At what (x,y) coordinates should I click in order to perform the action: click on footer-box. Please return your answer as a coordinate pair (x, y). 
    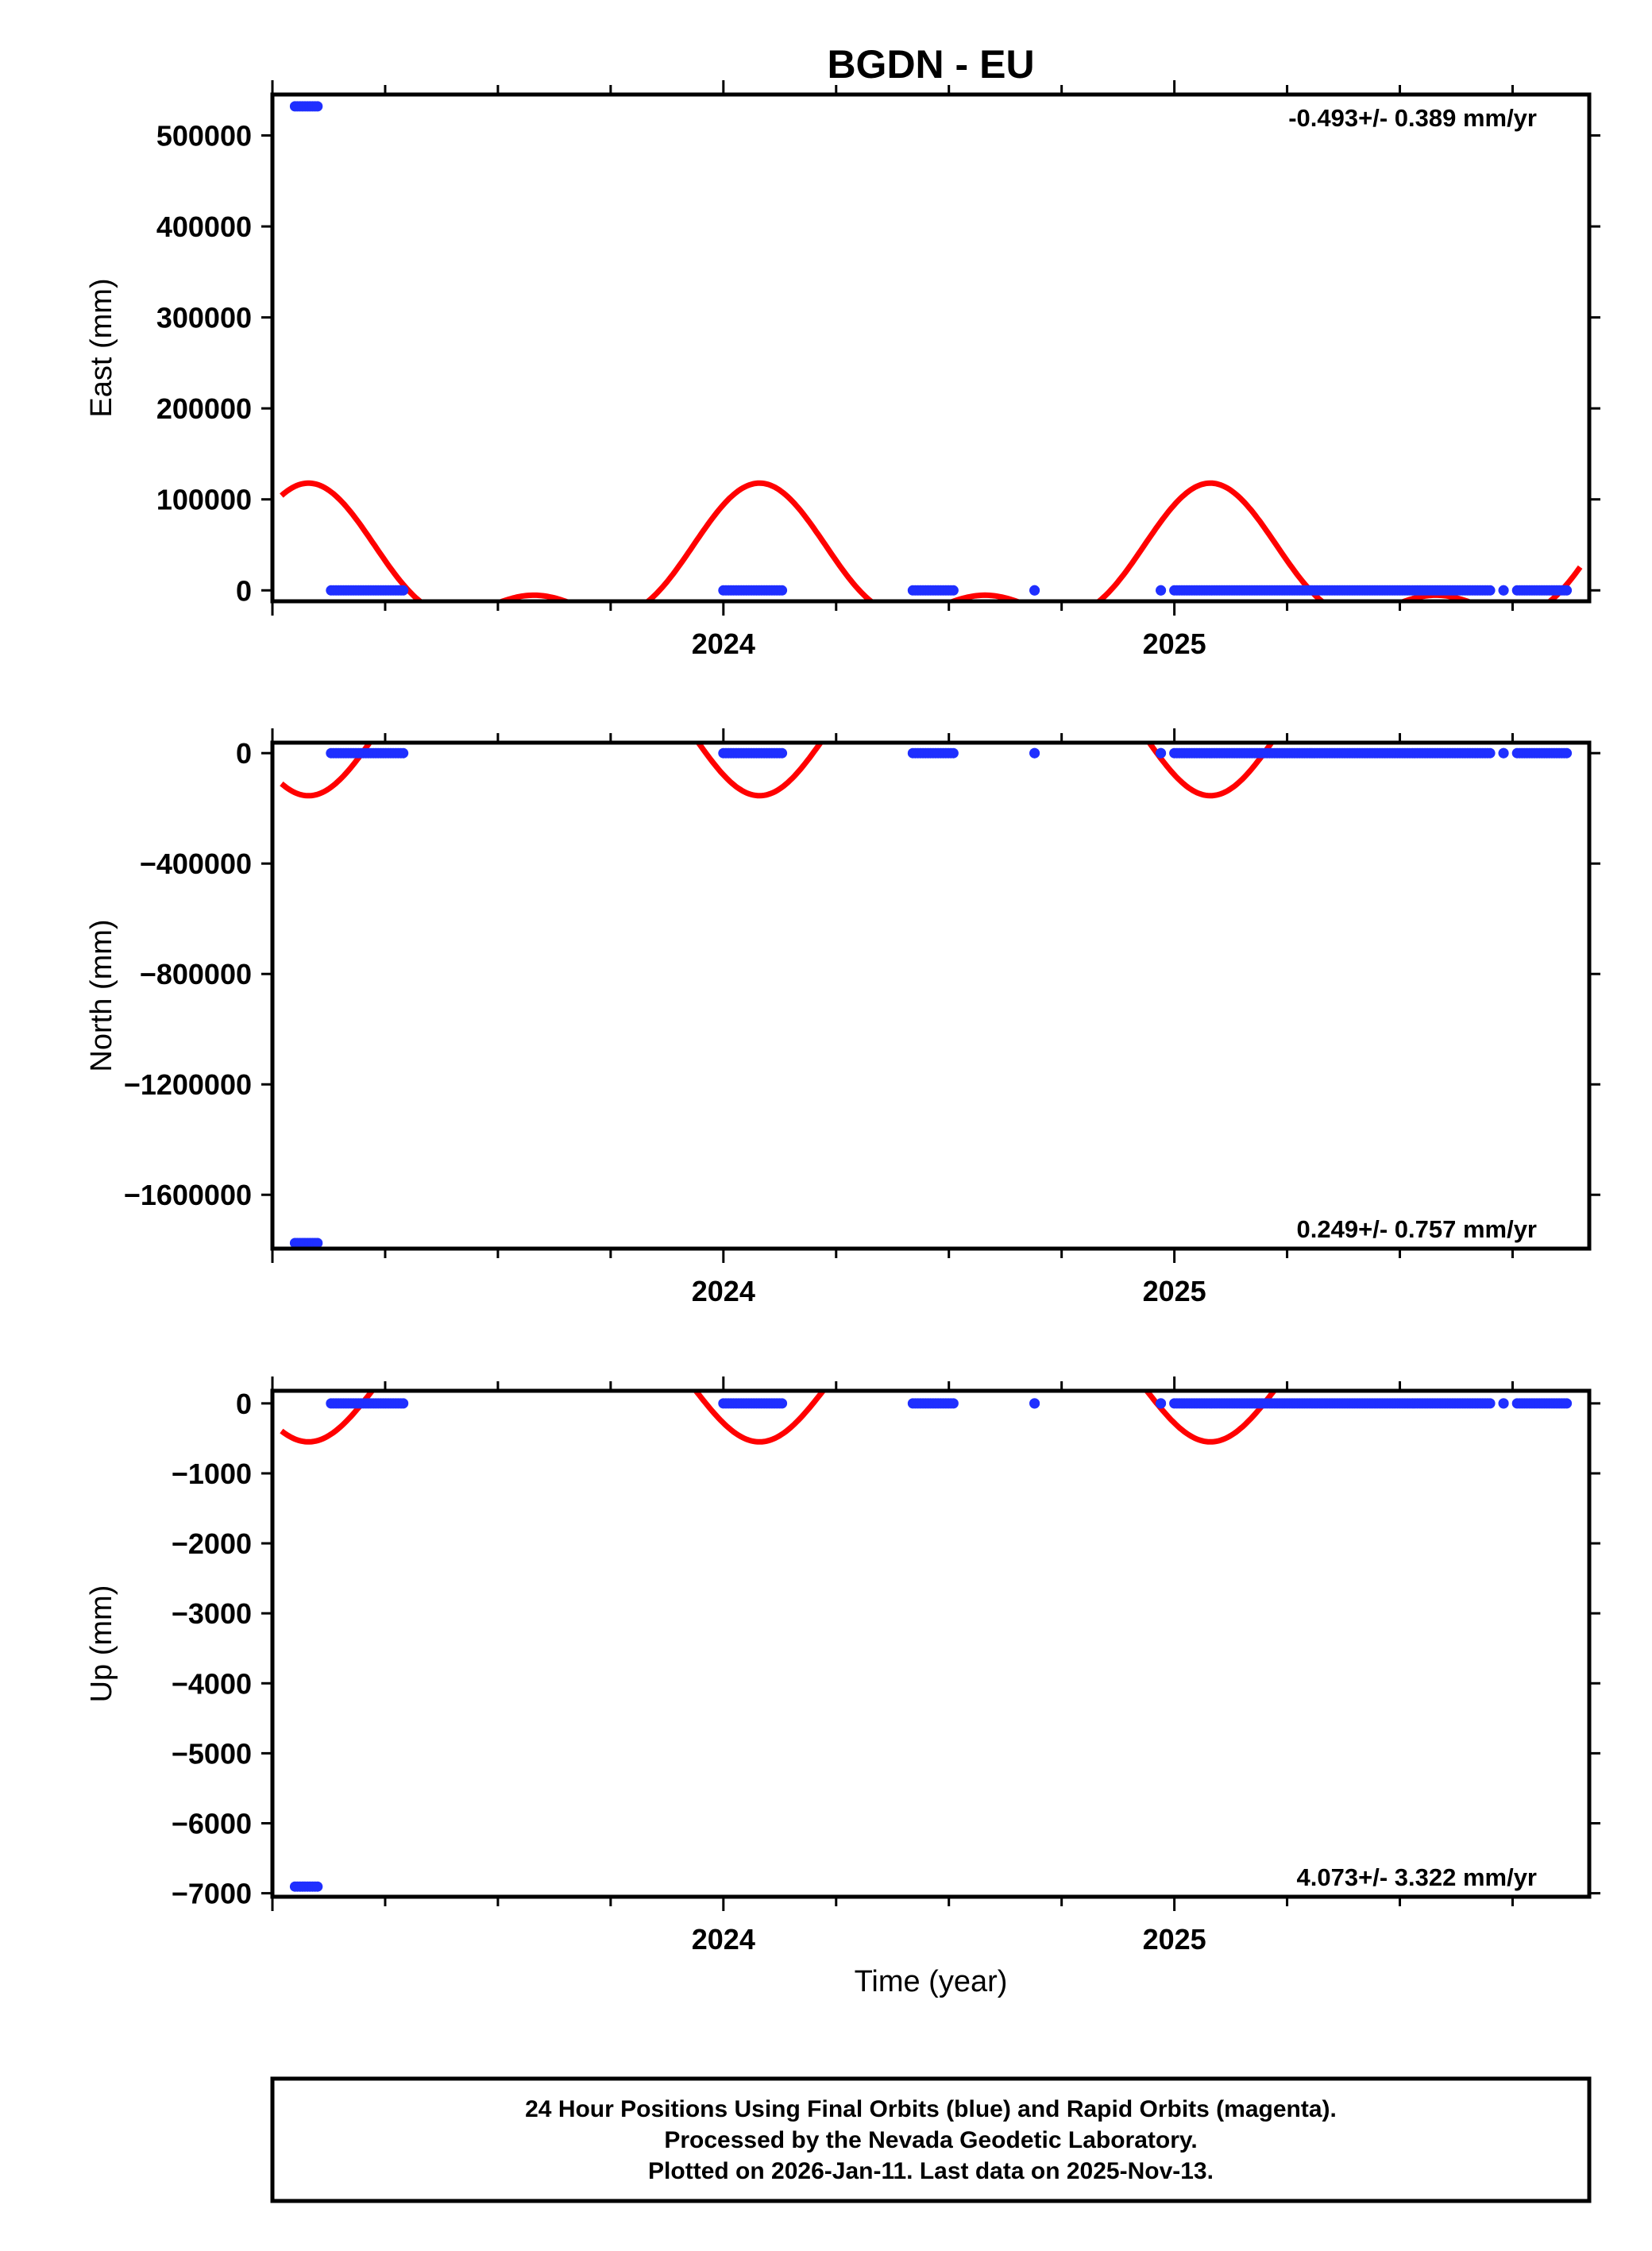
    Looking at the image, I should click on (931, 2139).